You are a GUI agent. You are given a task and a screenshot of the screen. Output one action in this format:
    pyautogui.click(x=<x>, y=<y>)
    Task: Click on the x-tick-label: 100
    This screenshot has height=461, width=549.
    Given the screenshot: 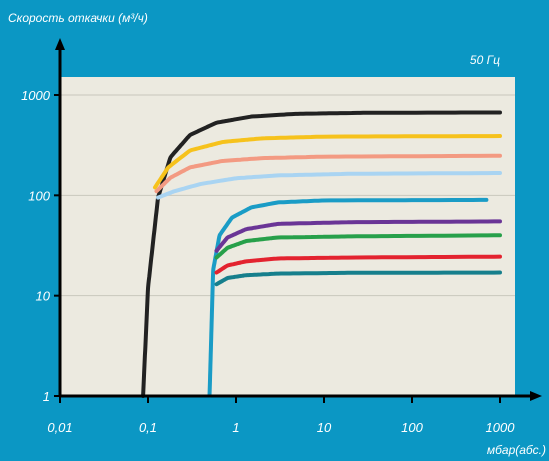 What is the action you would take?
    pyautogui.click(x=412, y=427)
    